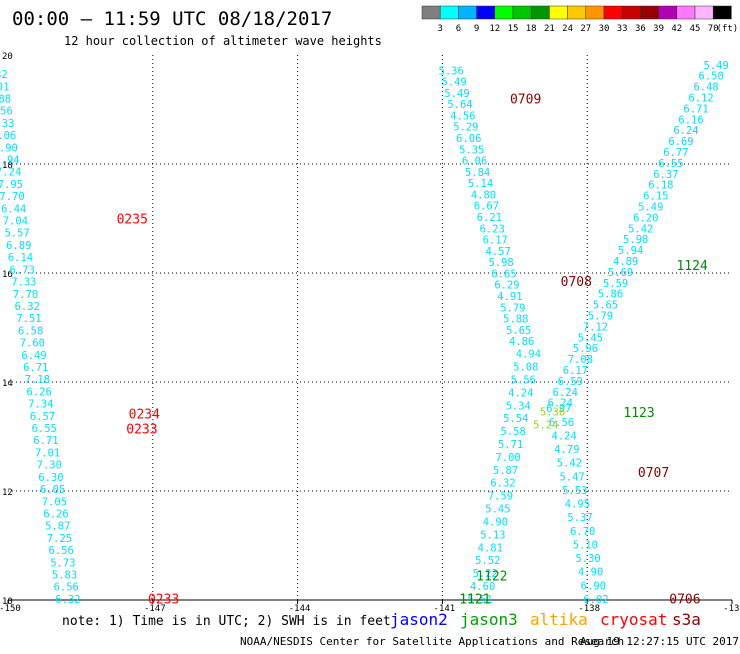 Image resolution: width=740 pixels, height=654 pixels. What do you see at coordinates (476, 29) in the screenshot?
I see `color-scale-label: 9` at bounding box center [476, 29].